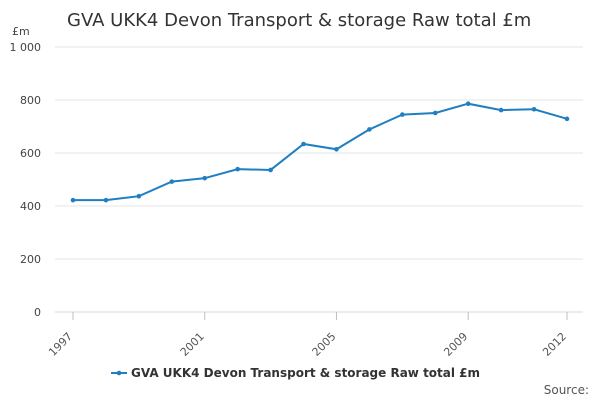 This screenshot has height=400, width=600. Describe the element at coordinates (307, 335) in the screenshot. I see `x-axis-ticks: 1997 2001 2005 2009 2012` at that location.